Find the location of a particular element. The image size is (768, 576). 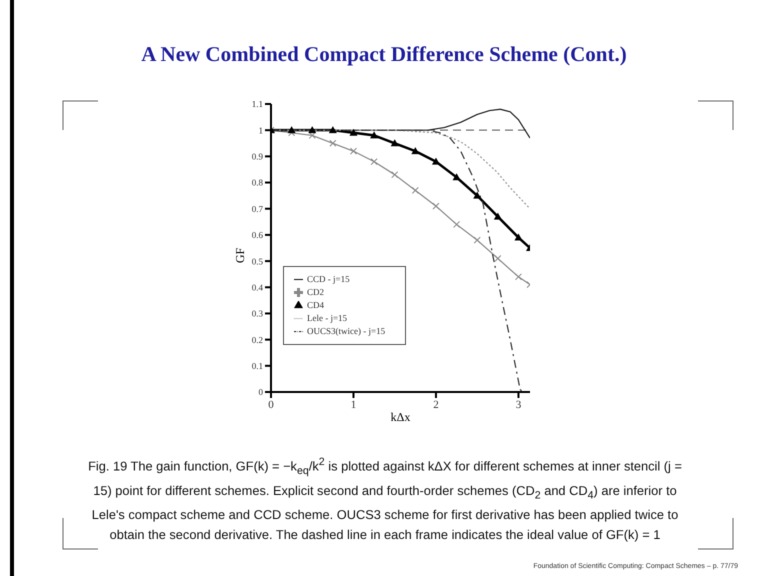

x-tick-label: 1 is located at coordinates (353, 404).